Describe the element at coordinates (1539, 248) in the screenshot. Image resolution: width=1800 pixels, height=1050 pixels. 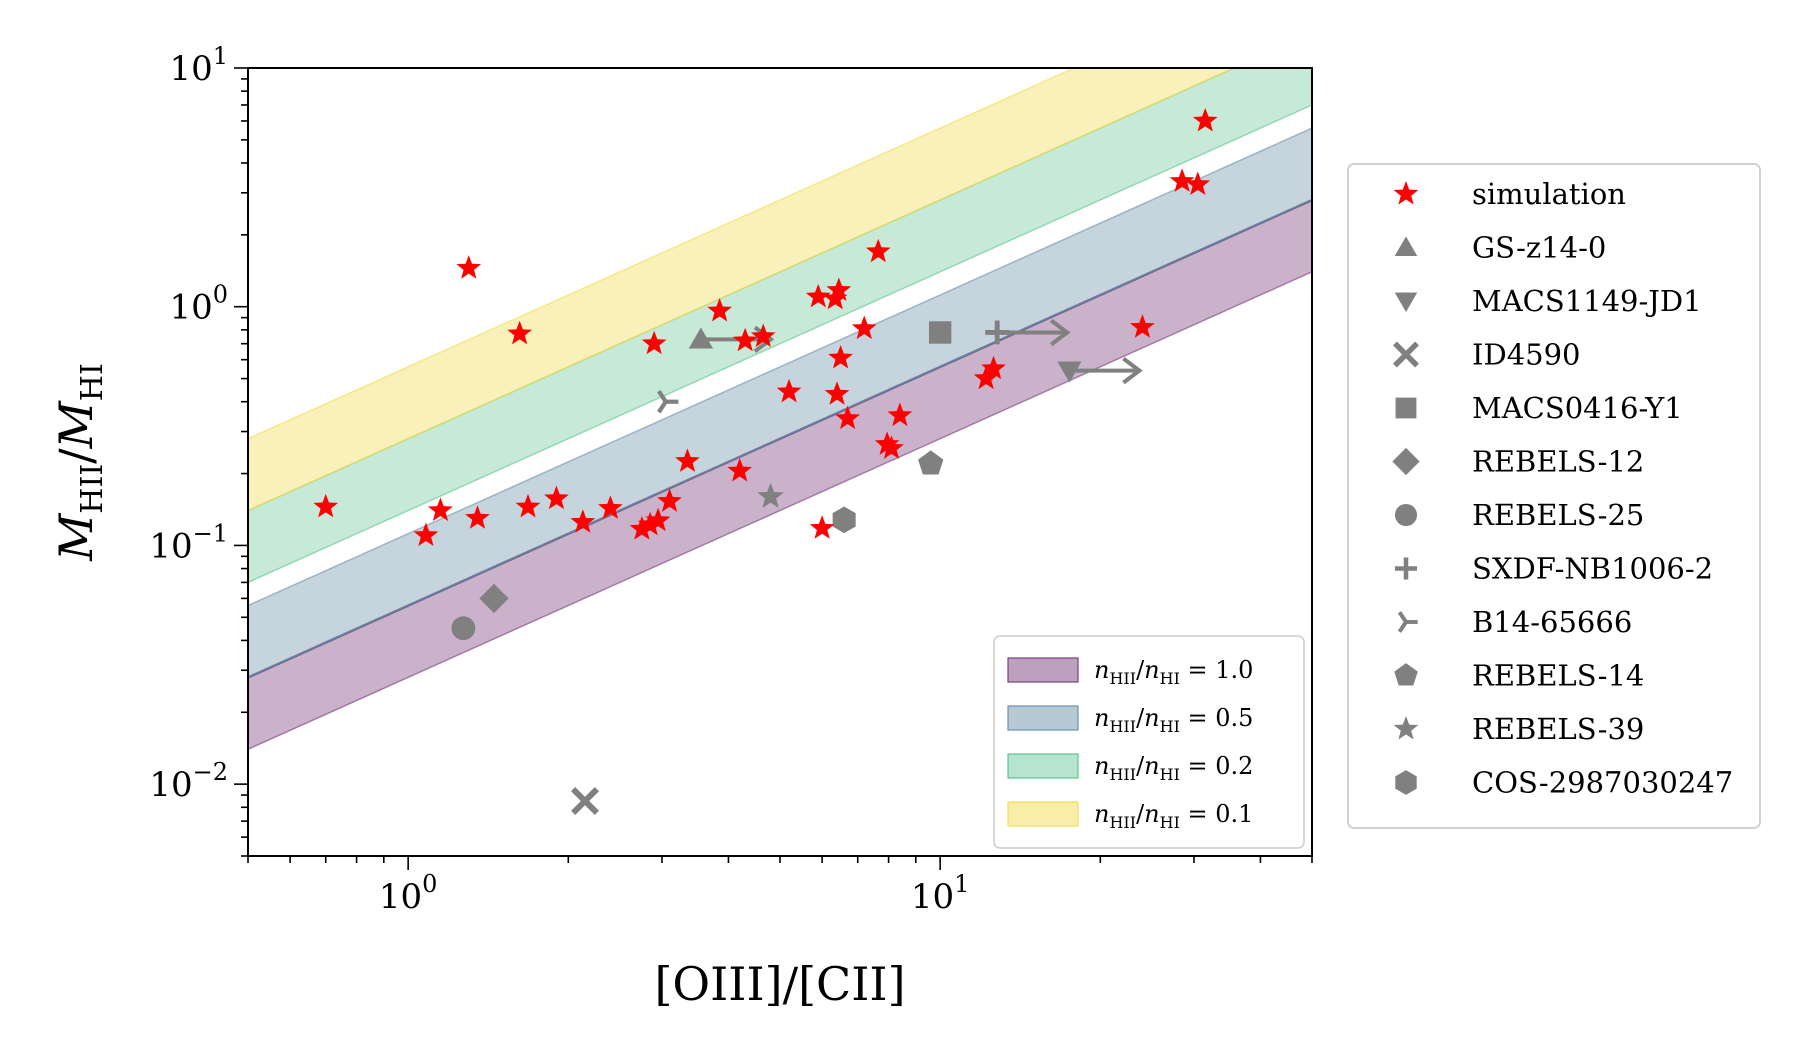
I see `legend-label-gs-z14-0: GS-z14-0` at that location.